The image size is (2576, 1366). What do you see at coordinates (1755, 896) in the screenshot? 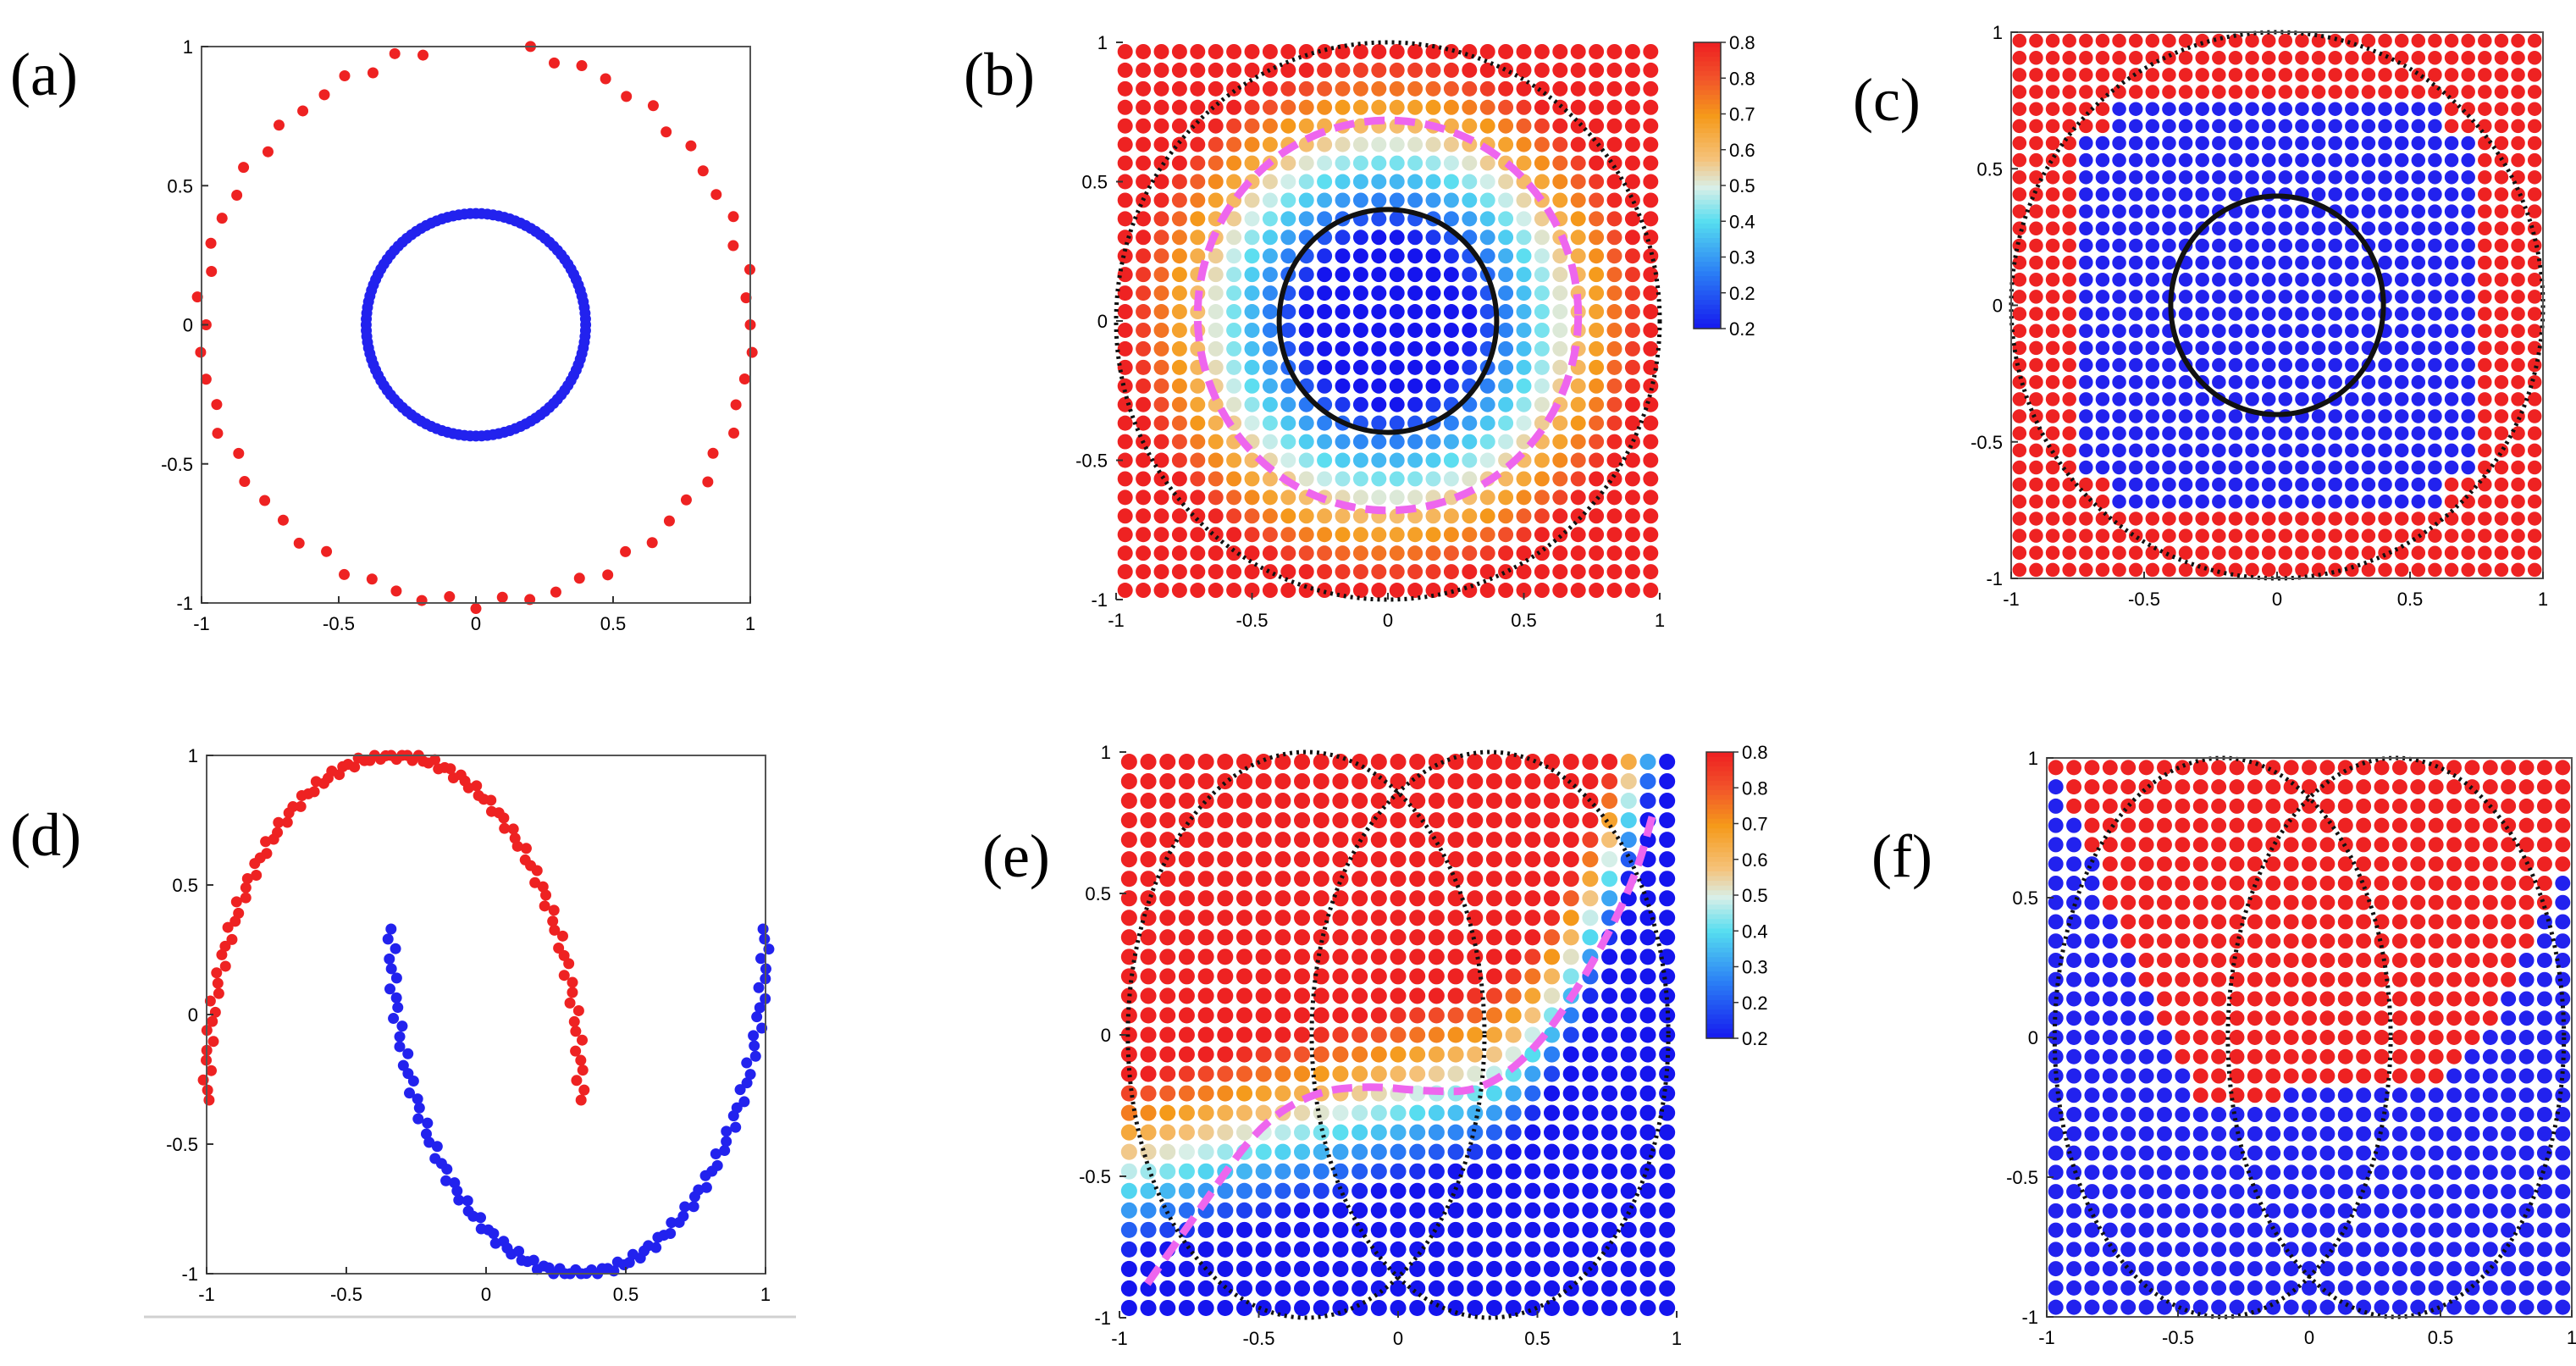
I see `colorbar-tick-label: 0.5` at bounding box center [1755, 896].